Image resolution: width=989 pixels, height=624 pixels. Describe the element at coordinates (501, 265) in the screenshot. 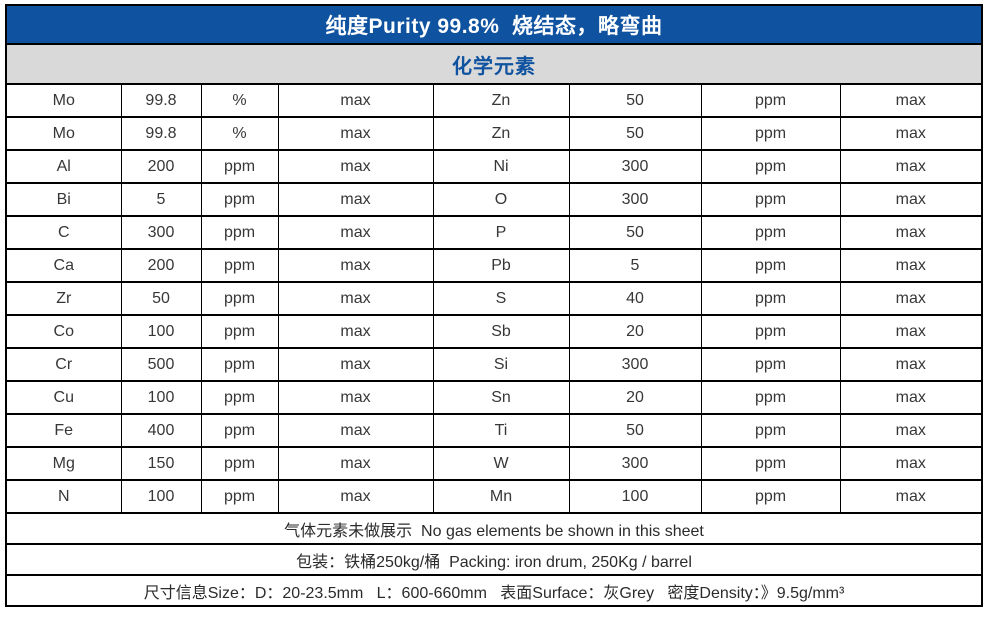

I see `element-symbol: Pb` at that location.